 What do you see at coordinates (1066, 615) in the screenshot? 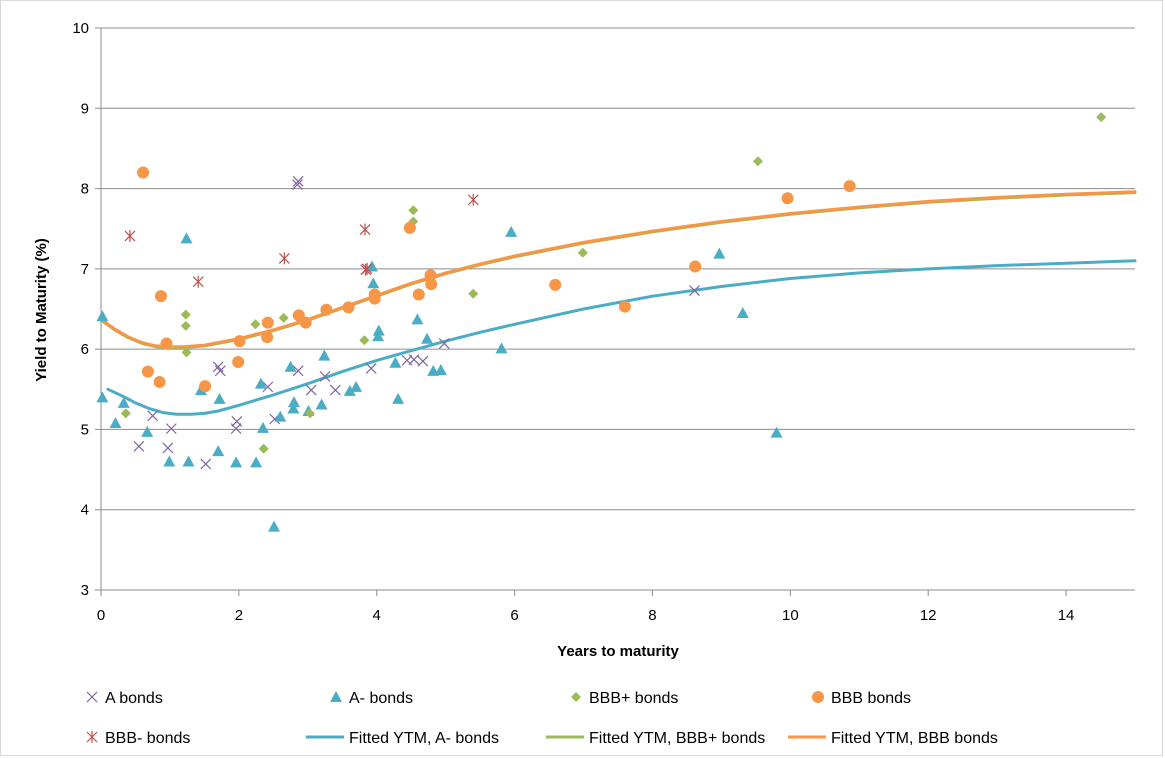
I see `x-tick-label: 14` at bounding box center [1066, 615].